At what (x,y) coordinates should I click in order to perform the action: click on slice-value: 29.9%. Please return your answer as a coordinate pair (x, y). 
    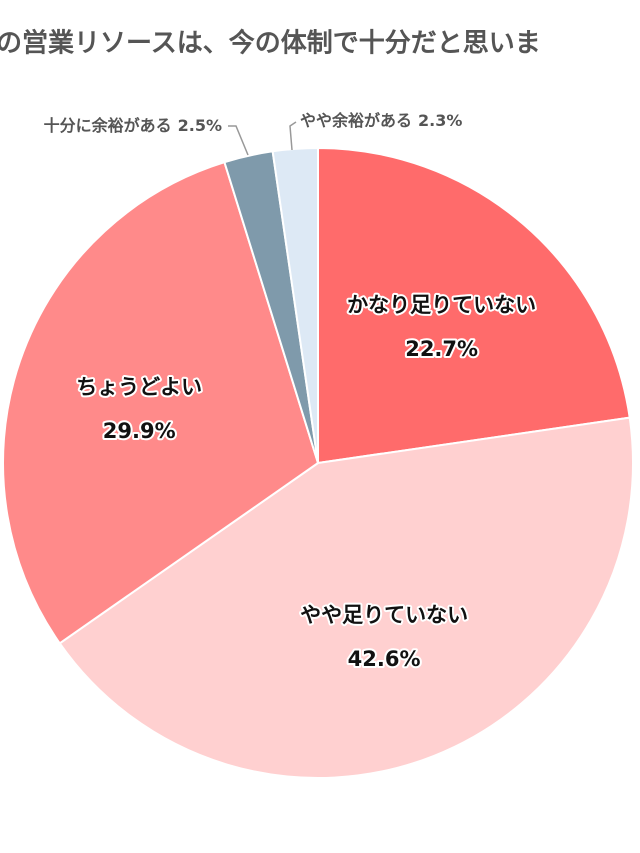
    Looking at the image, I should click on (139, 431).